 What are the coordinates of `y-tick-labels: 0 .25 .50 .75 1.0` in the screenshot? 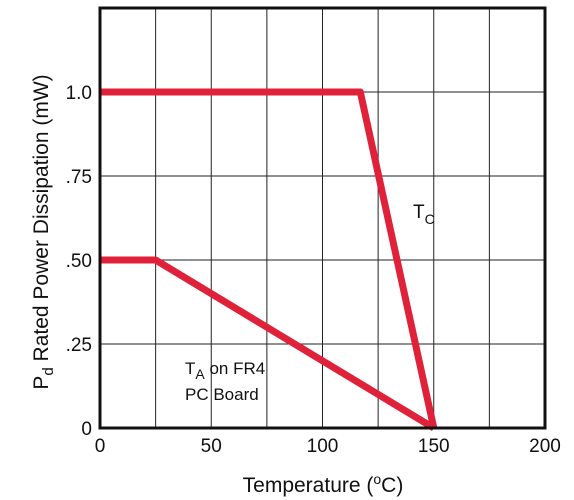 It's located at (79, 261).